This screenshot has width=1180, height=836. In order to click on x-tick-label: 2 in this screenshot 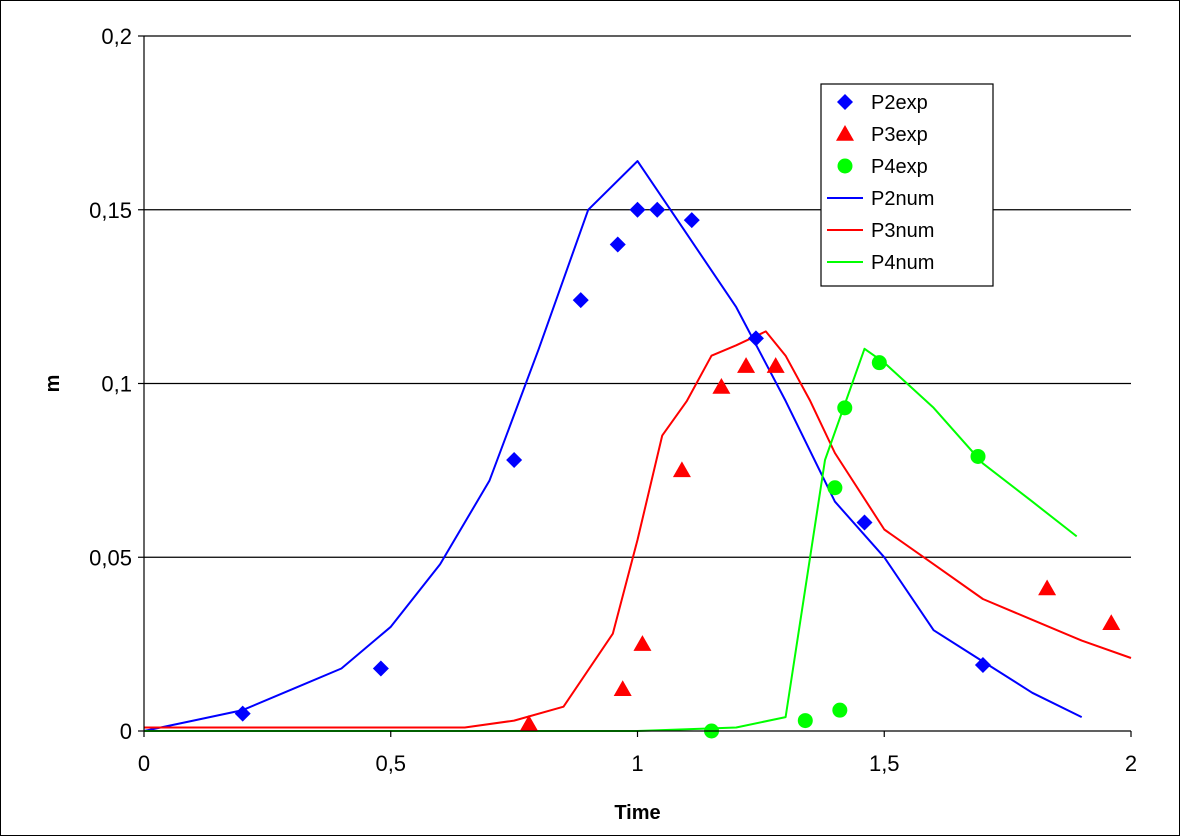, I will do `click(1131, 763)`.